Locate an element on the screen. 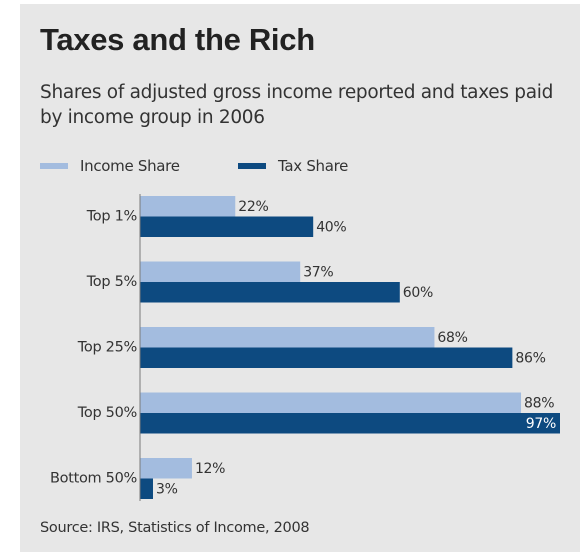 This screenshot has width=585, height=557. value-label-tax-share-top-5: 60% is located at coordinates (418, 293).